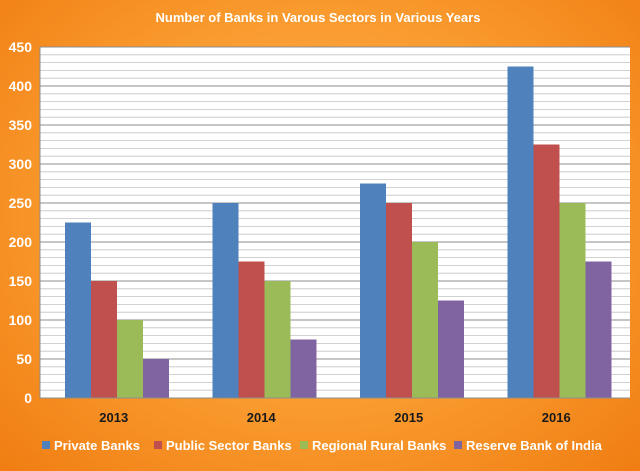 This screenshot has width=640, height=471. What do you see at coordinates (408, 417) in the screenshot?
I see `x-tick-label: 2015` at bounding box center [408, 417].